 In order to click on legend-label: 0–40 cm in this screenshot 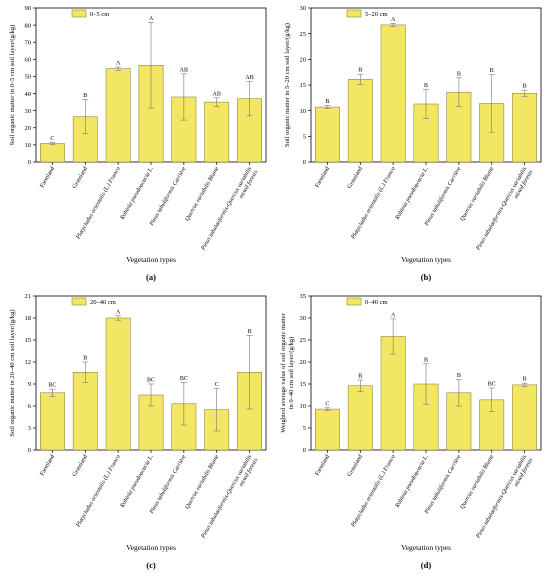, I will do `click(376, 302)`.